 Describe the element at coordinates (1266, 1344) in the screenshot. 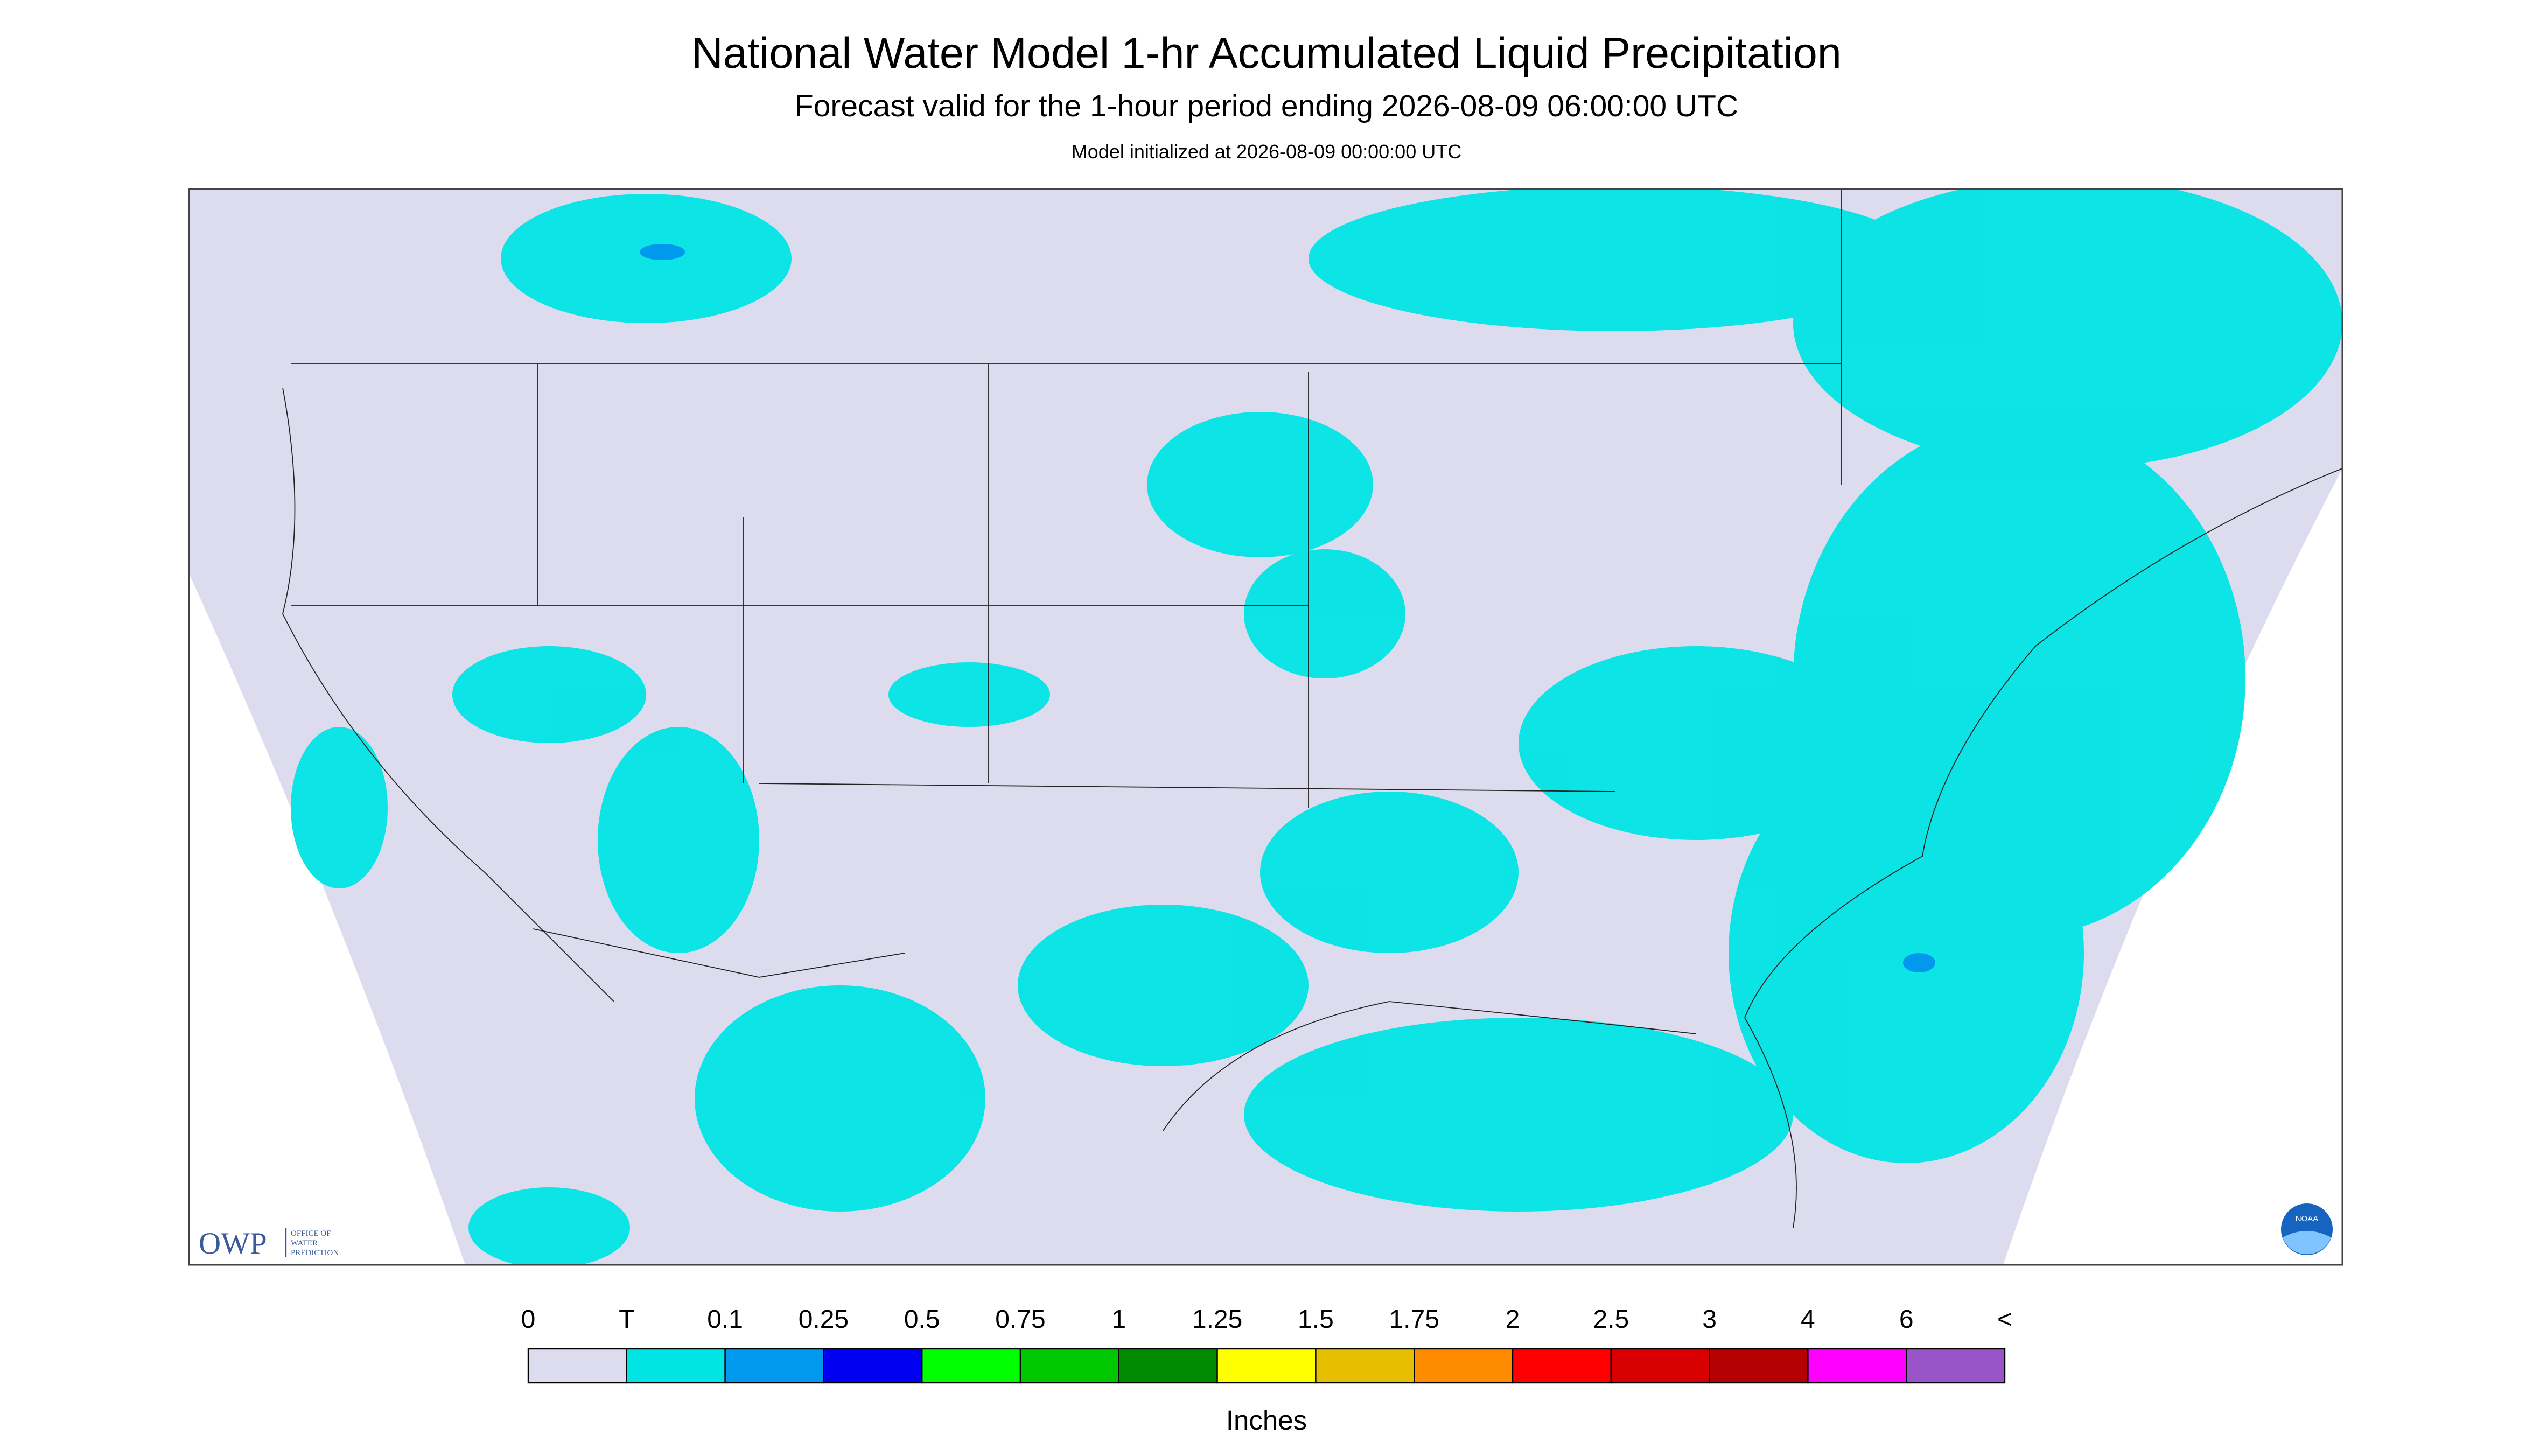

I see `legend: 0 T 0.1 0.25 0.5 0.75 1 1.25 1.5 1.75 2 2.5 3 4 6 <` at that location.